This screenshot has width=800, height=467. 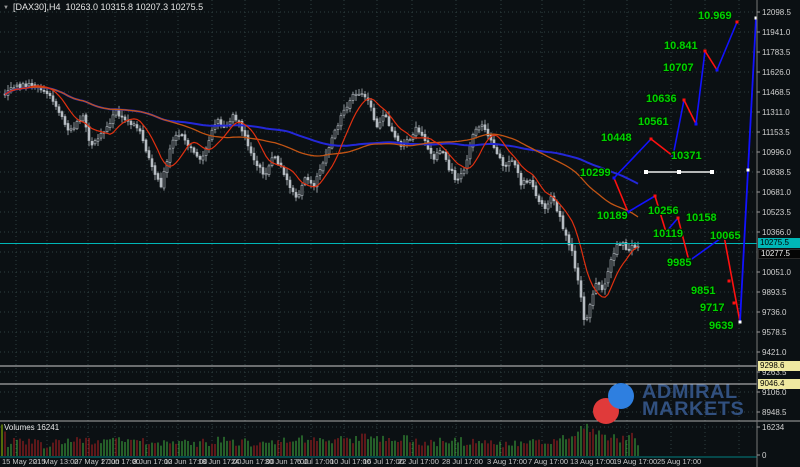 I want to click on price-axis-label: 9893.5, so click(x=774, y=292).